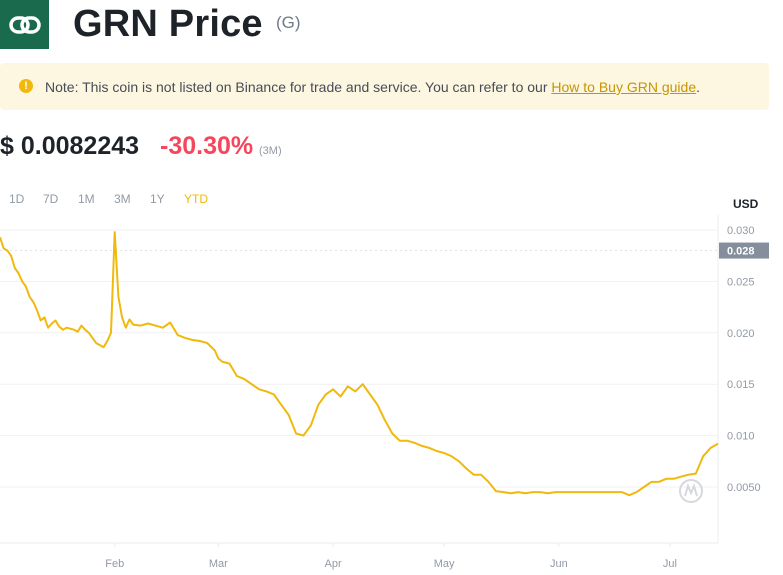  I want to click on tab-7d: 7D, so click(51, 199).